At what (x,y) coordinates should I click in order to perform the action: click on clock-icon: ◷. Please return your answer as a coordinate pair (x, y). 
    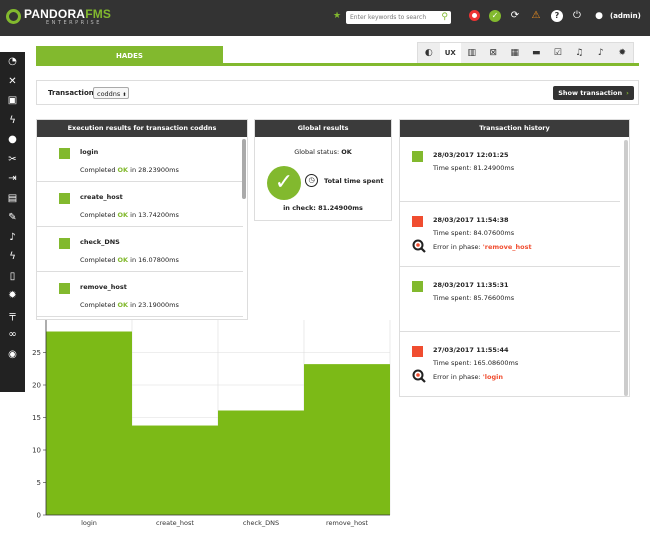
    Looking at the image, I should click on (311, 180).